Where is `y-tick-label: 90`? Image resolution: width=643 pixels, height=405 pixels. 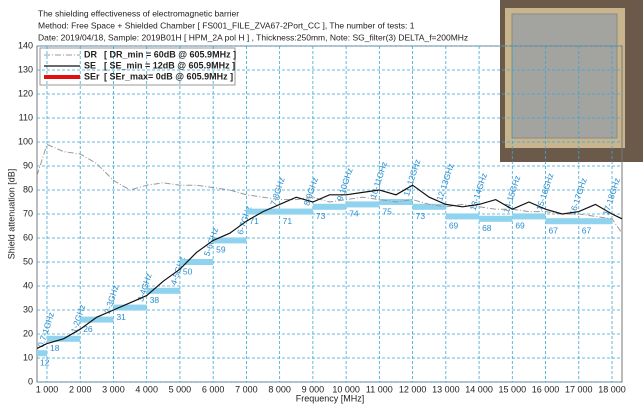
y-tick-label: 90 is located at coordinates (28, 165).